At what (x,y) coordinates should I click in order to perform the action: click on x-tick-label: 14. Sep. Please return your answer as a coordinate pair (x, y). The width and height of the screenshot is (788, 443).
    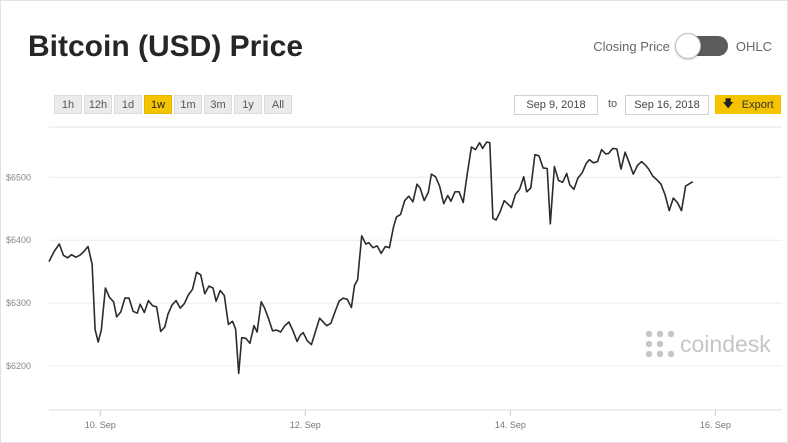
    Looking at the image, I should click on (510, 425).